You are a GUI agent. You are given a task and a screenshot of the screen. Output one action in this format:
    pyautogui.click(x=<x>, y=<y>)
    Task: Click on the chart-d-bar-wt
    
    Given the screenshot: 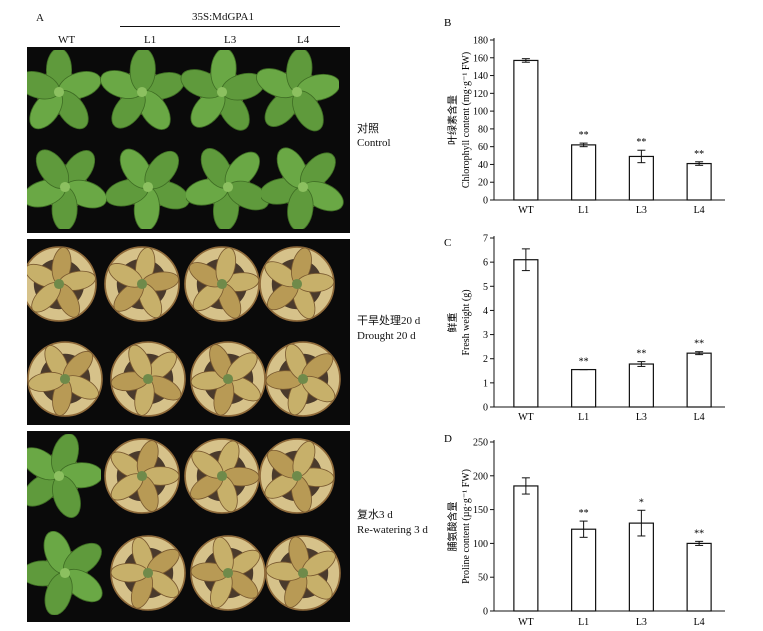 What is the action you would take?
    pyautogui.click(x=526, y=548)
    